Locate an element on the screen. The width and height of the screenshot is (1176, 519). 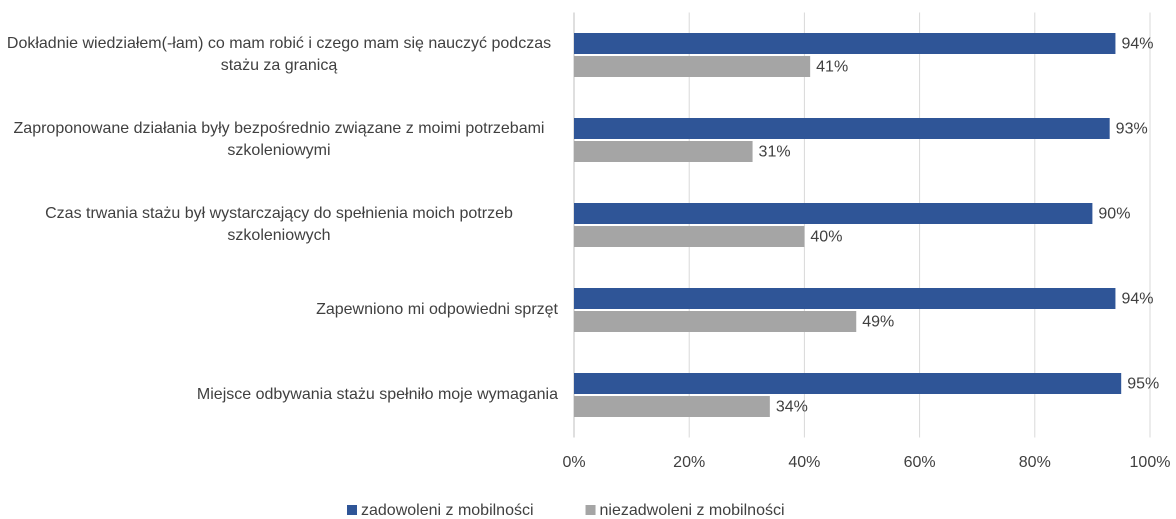
x-tick-label: 60% is located at coordinates (920, 462).